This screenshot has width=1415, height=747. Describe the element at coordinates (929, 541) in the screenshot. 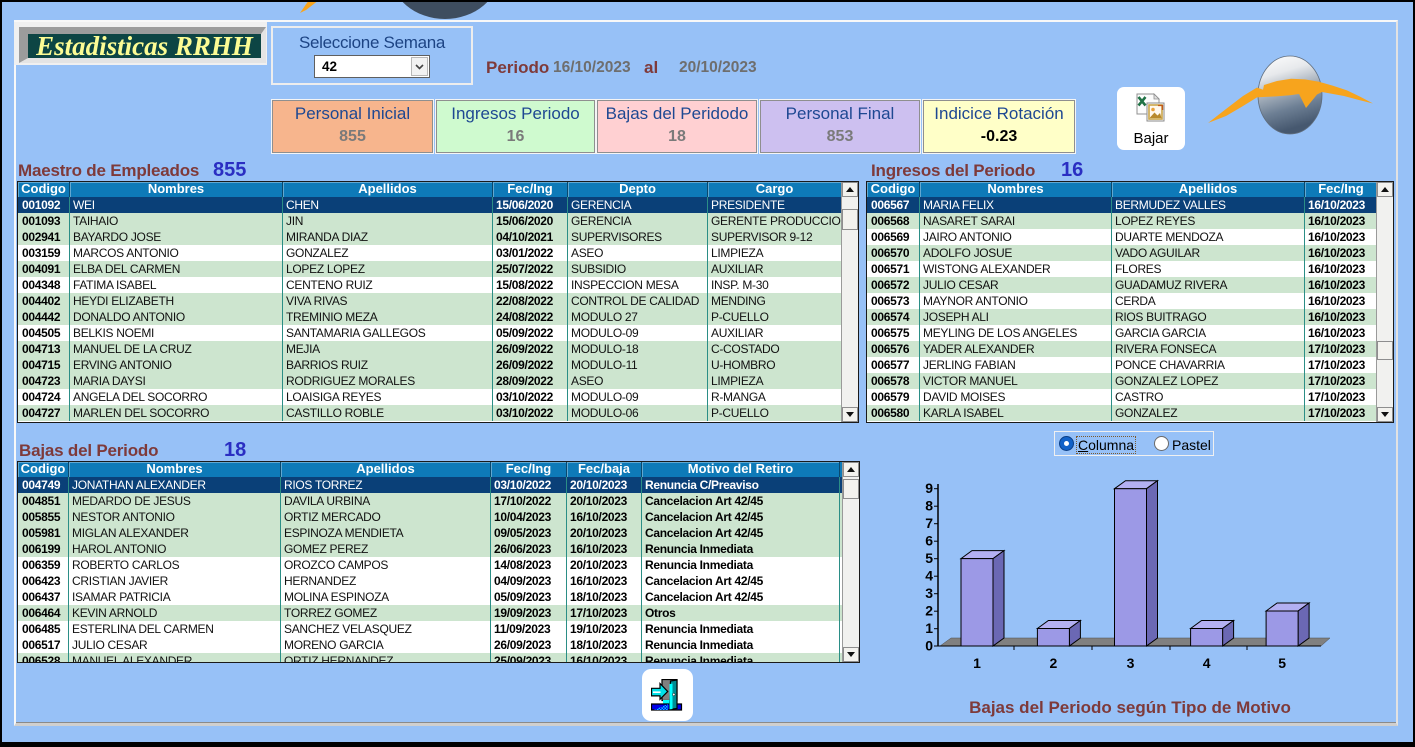

I see `svg-text: 6` at that location.